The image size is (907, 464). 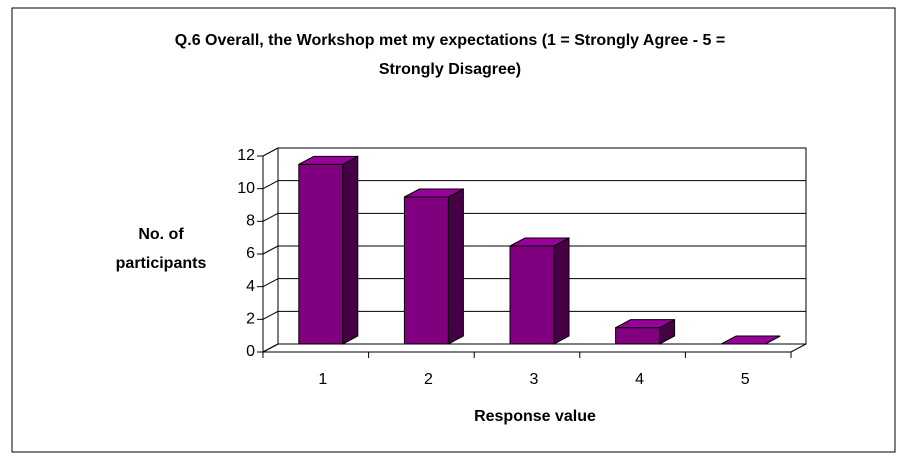 I want to click on y-tick-label: 0, so click(x=250, y=351).